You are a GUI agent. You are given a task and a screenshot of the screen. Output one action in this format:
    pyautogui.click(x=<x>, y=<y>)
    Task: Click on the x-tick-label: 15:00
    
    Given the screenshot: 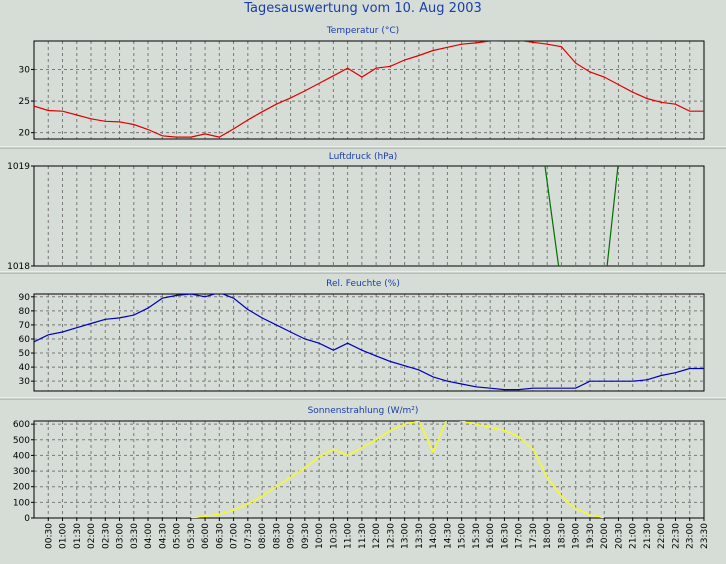 What is the action you would take?
    pyautogui.click(x=463, y=536)
    